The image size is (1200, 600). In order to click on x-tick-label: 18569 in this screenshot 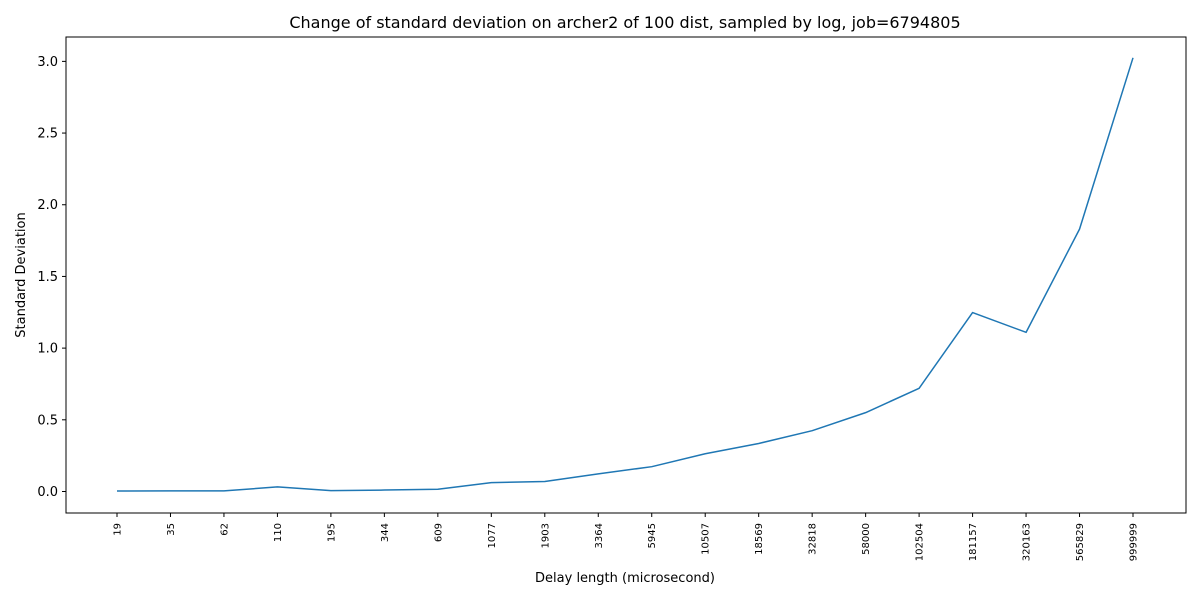, I will do `click(759, 539)`.